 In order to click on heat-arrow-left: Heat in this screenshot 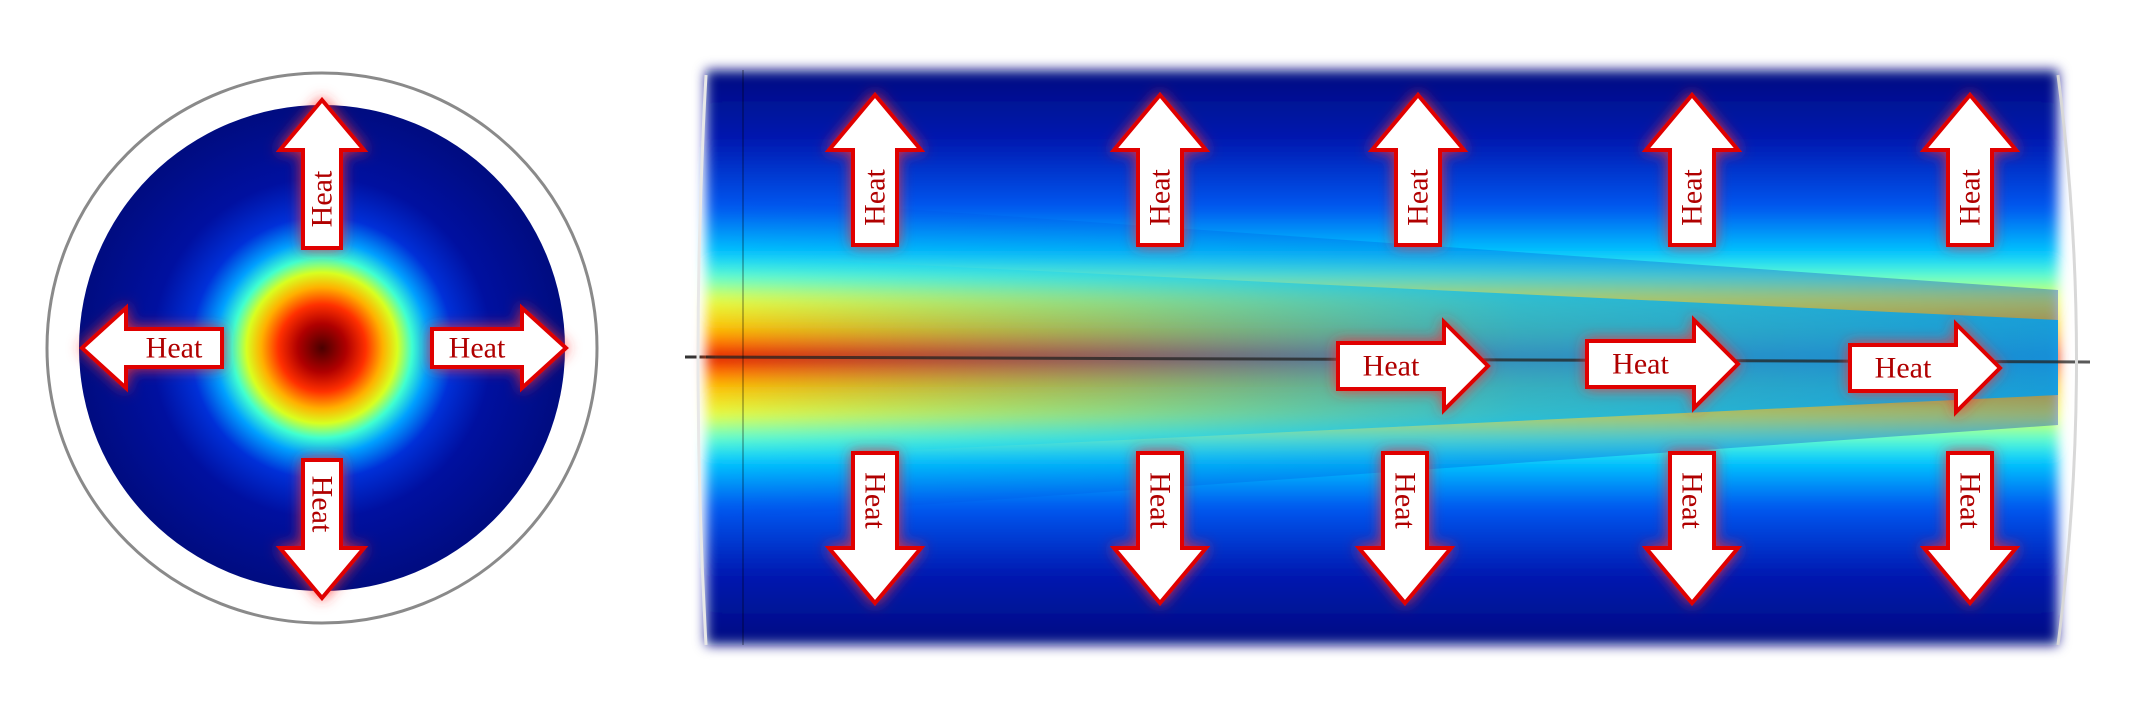, I will do `click(151, 348)`.